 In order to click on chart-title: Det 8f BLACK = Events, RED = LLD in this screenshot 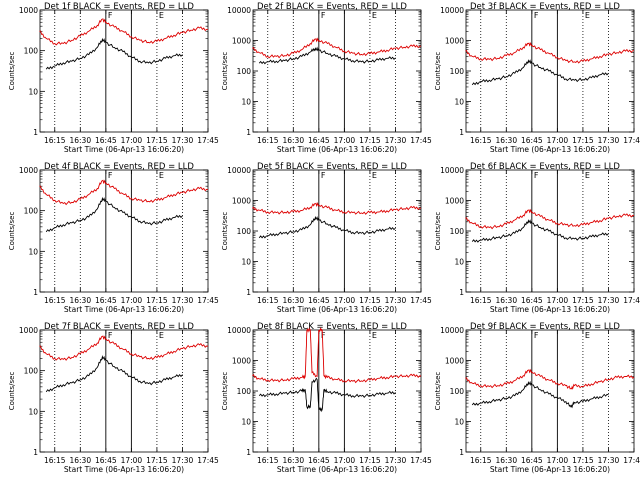, I will do `click(332, 327)`.